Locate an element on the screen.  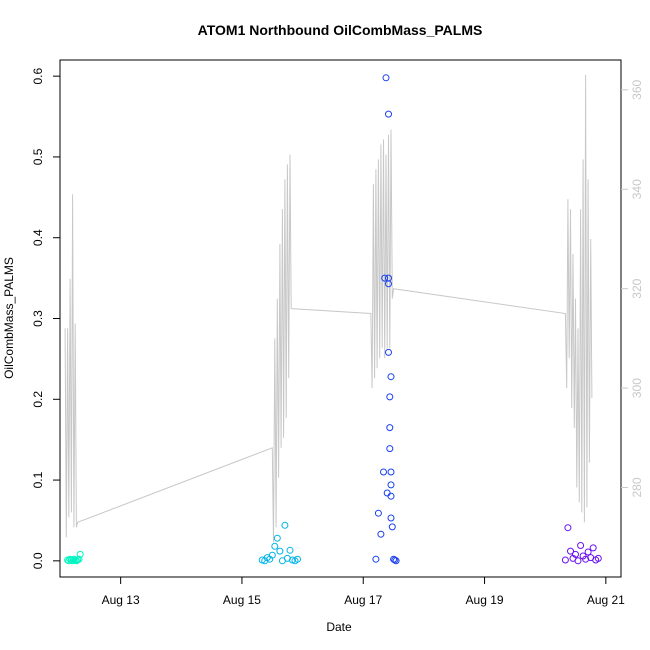
y2-tick-label: 320 is located at coordinates (637, 288).